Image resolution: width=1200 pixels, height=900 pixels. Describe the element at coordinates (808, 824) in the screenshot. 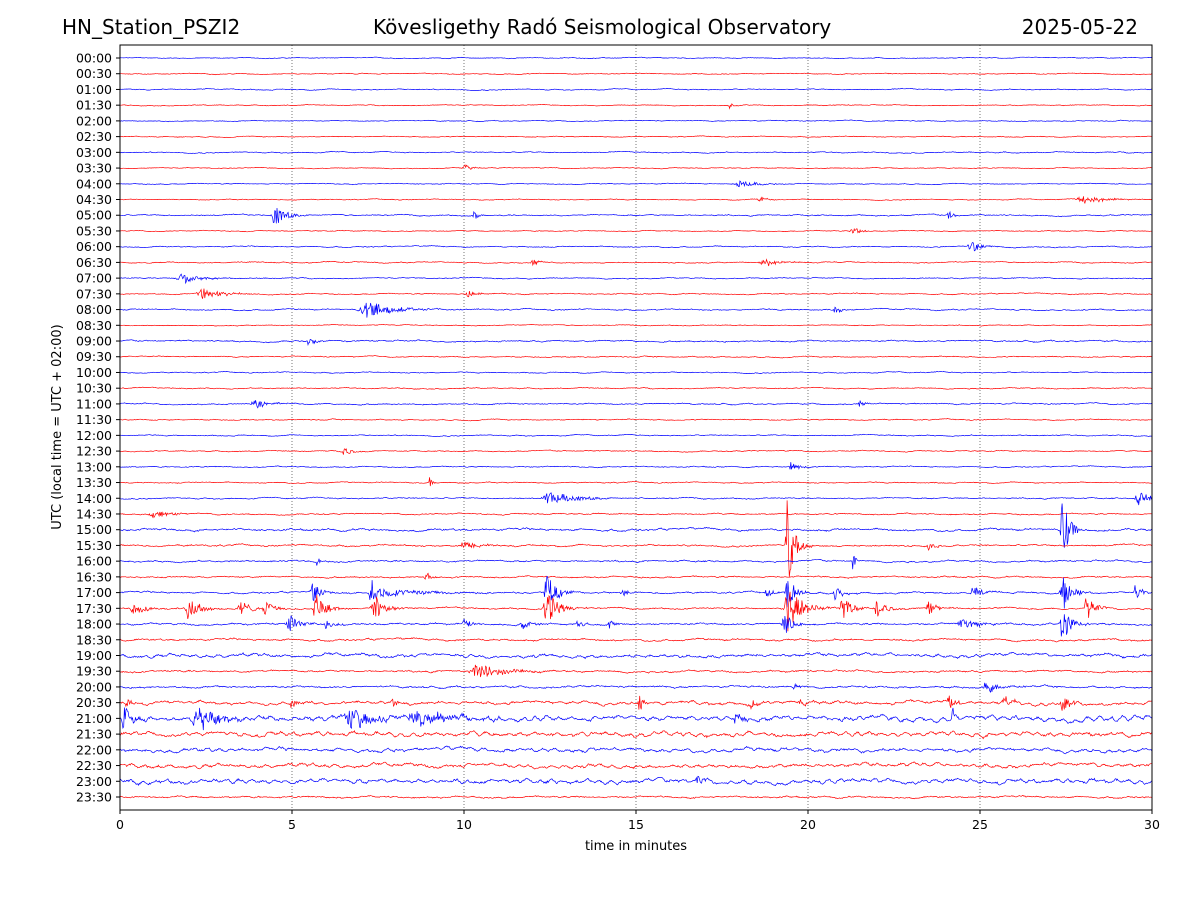

I see `x-tick-label: 20` at that location.